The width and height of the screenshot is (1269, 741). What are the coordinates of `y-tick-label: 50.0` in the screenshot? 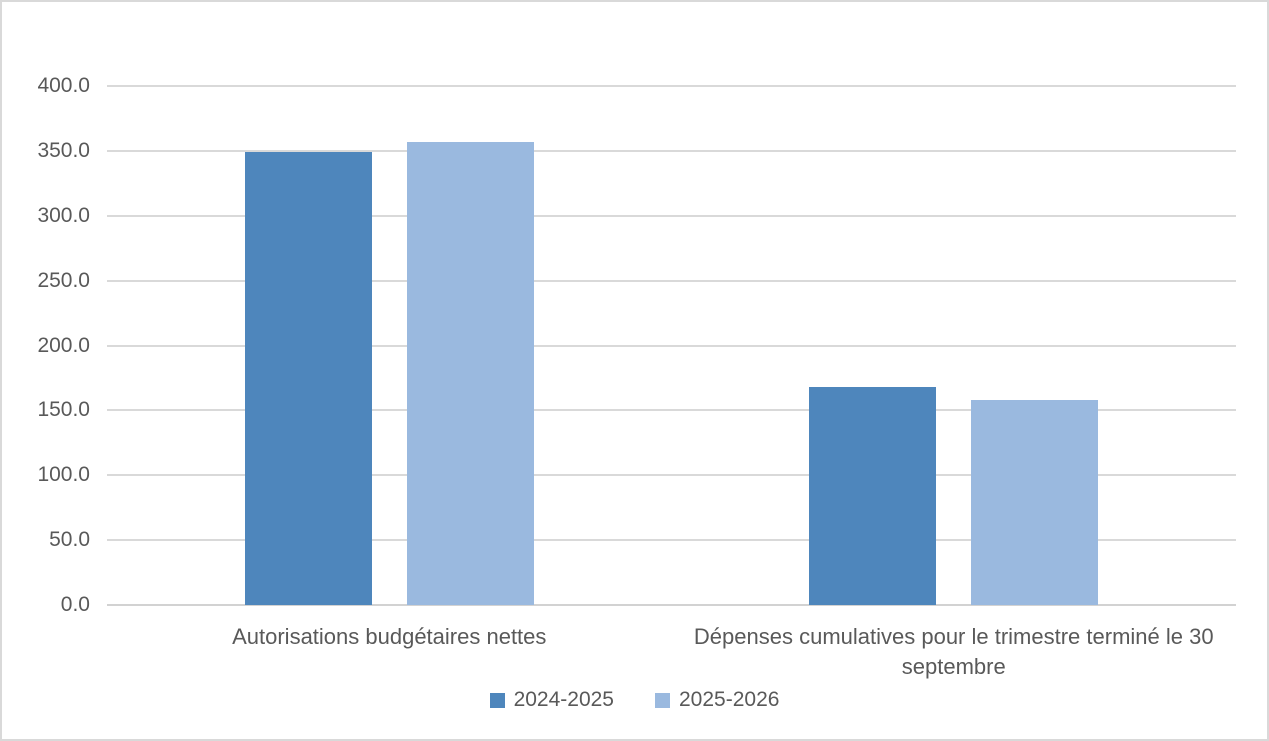 It's located at (69, 540).